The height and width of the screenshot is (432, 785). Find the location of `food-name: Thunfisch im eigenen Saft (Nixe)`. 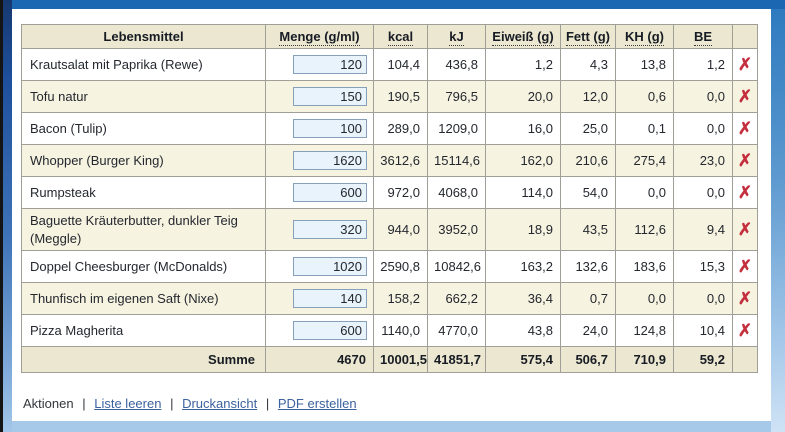

food-name: Thunfisch im eigenen Saft (Nixe) is located at coordinates (143, 299).